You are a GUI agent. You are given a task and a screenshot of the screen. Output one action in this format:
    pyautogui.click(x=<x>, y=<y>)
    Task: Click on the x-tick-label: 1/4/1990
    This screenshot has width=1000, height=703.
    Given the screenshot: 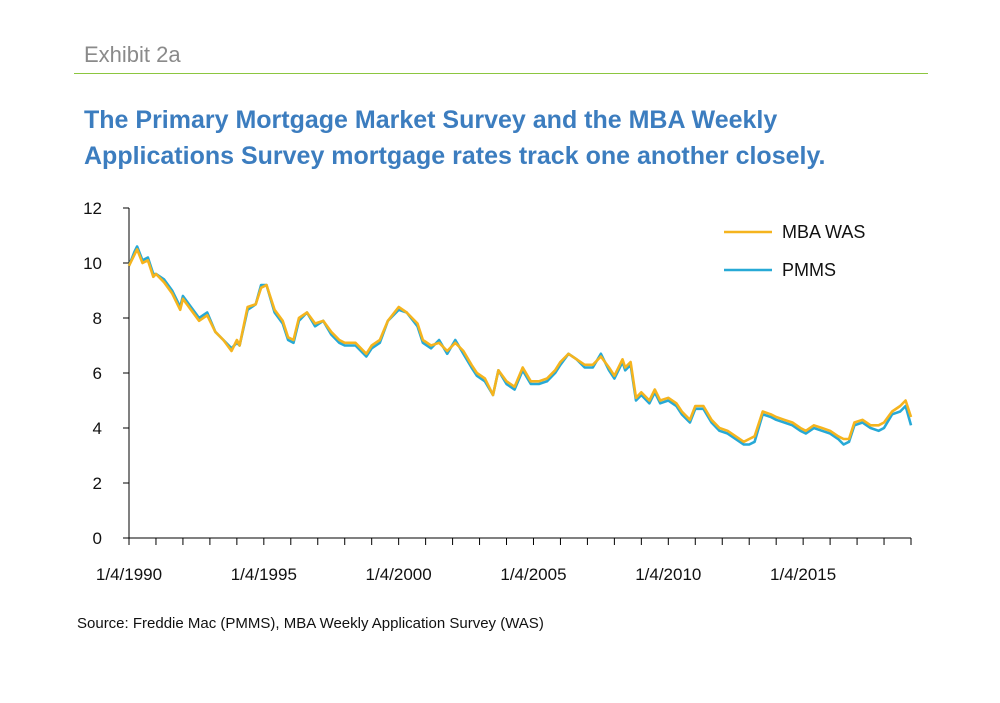 What is the action you would take?
    pyautogui.click(x=129, y=574)
    